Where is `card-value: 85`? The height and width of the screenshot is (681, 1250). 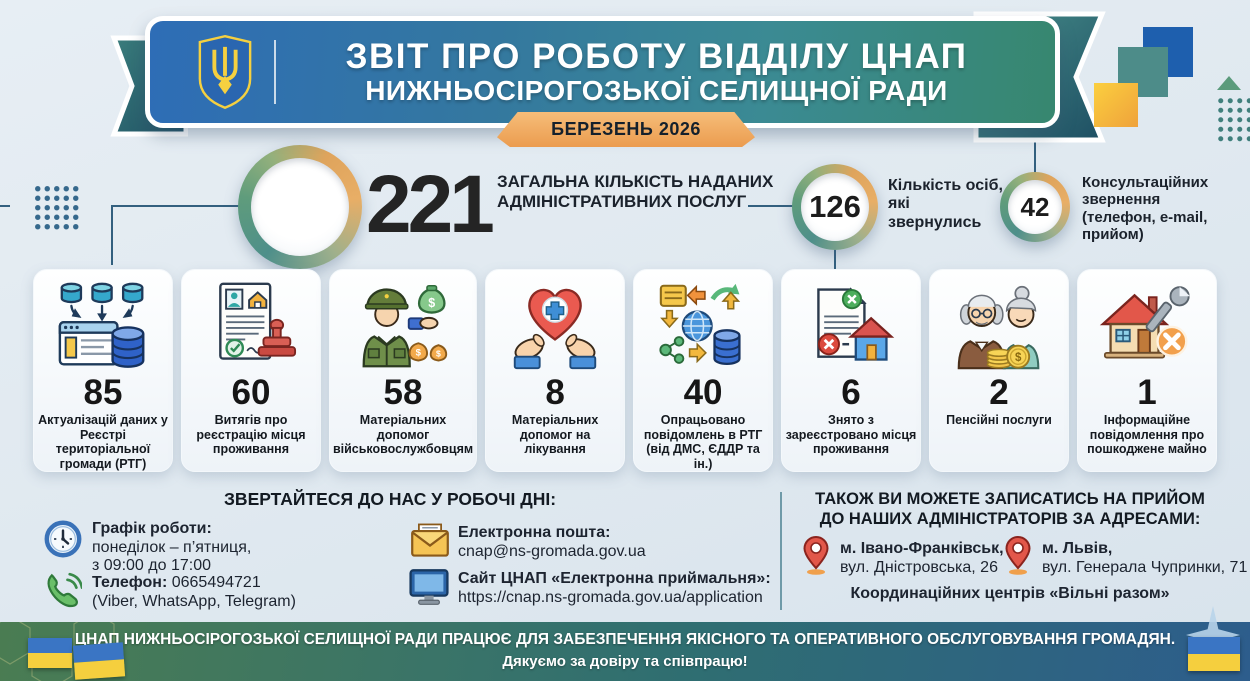
card-value: 85 is located at coordinates (103, 392).